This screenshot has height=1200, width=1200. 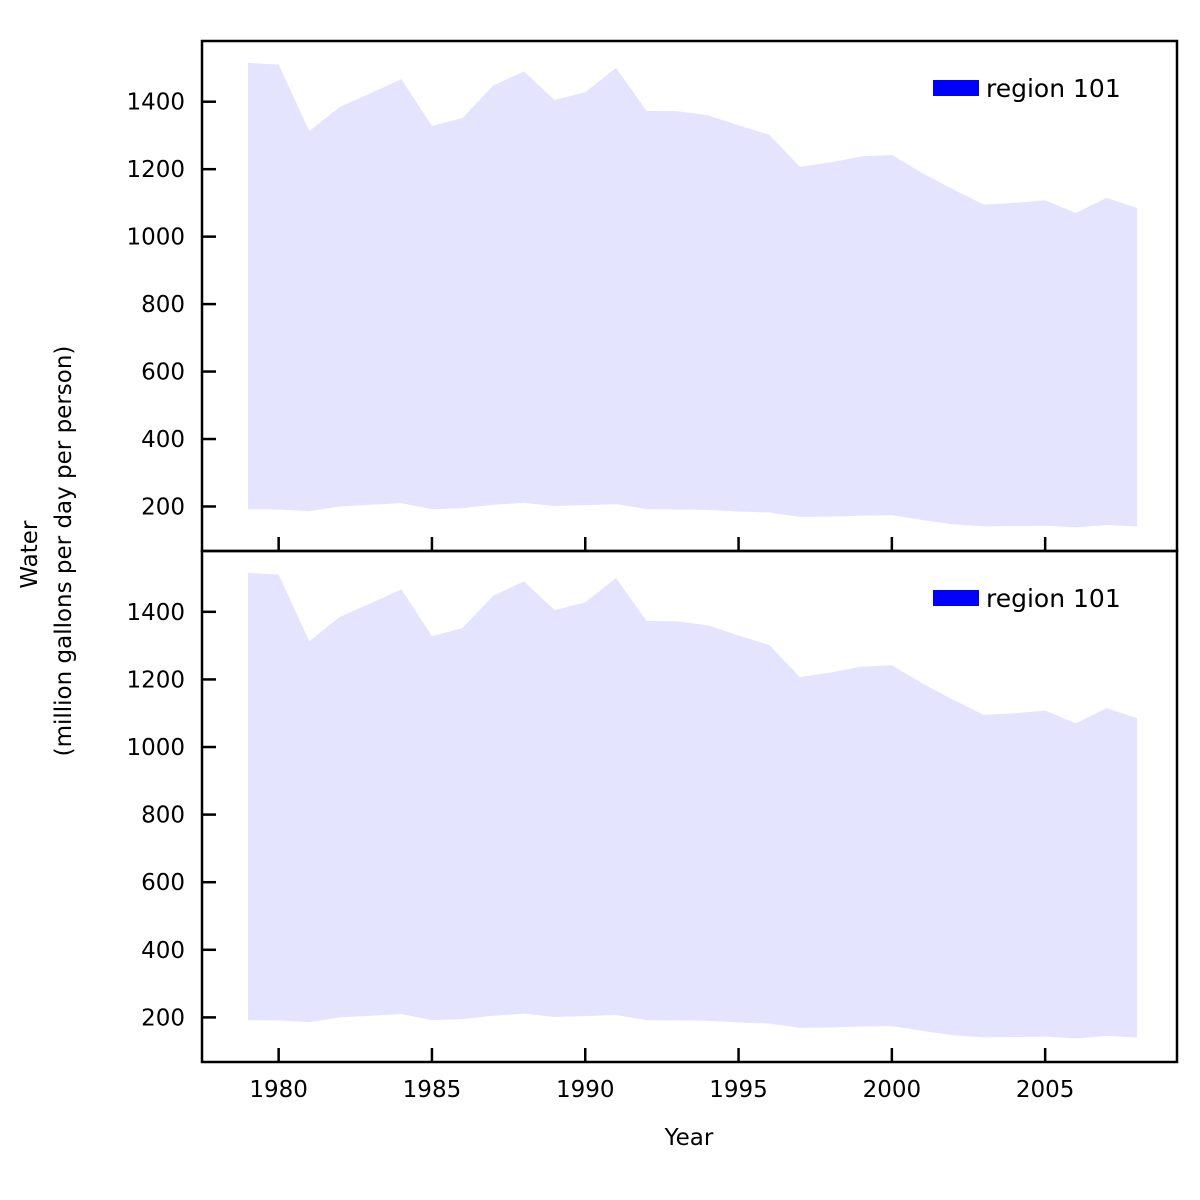 What do you see at coordinates (892, 1090) in the screenshot?
I see `x-tick-label: 2000` at bounding box center [892, 1090].